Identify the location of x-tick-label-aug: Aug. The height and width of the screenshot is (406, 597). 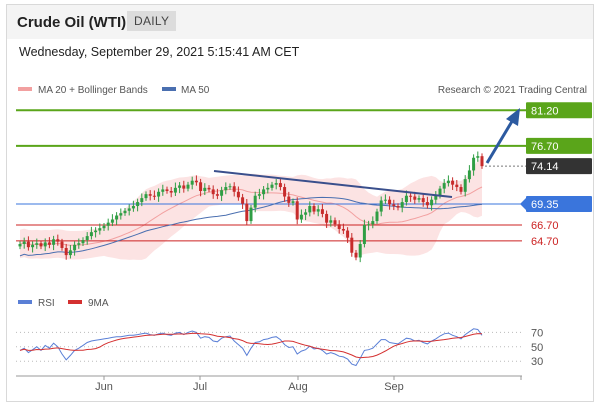
(298, 387).